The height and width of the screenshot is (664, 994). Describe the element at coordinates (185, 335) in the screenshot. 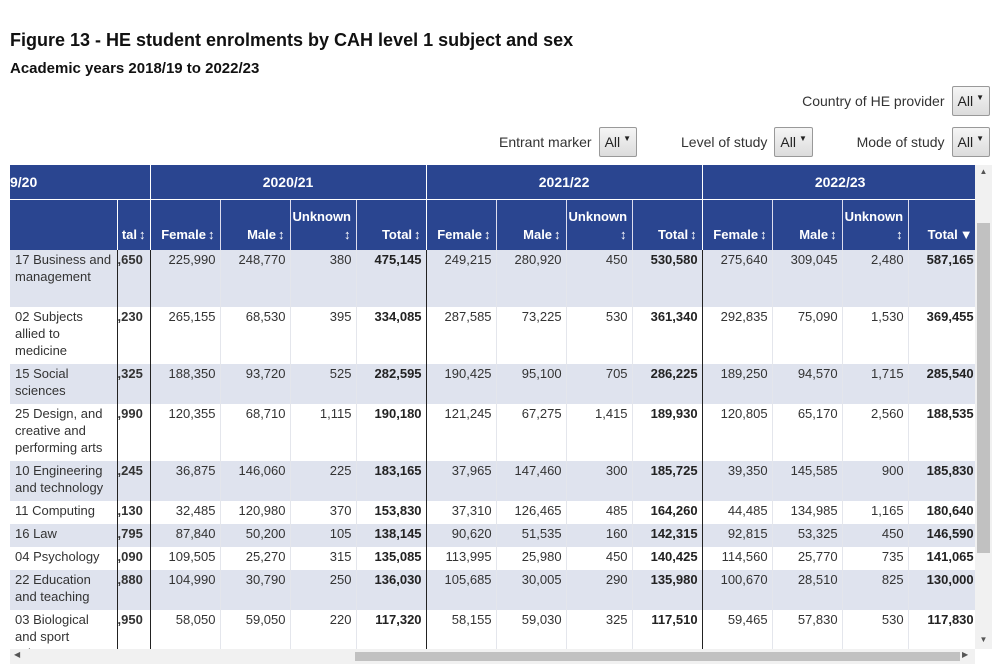

I see `female-cell: 265,155` at that location.